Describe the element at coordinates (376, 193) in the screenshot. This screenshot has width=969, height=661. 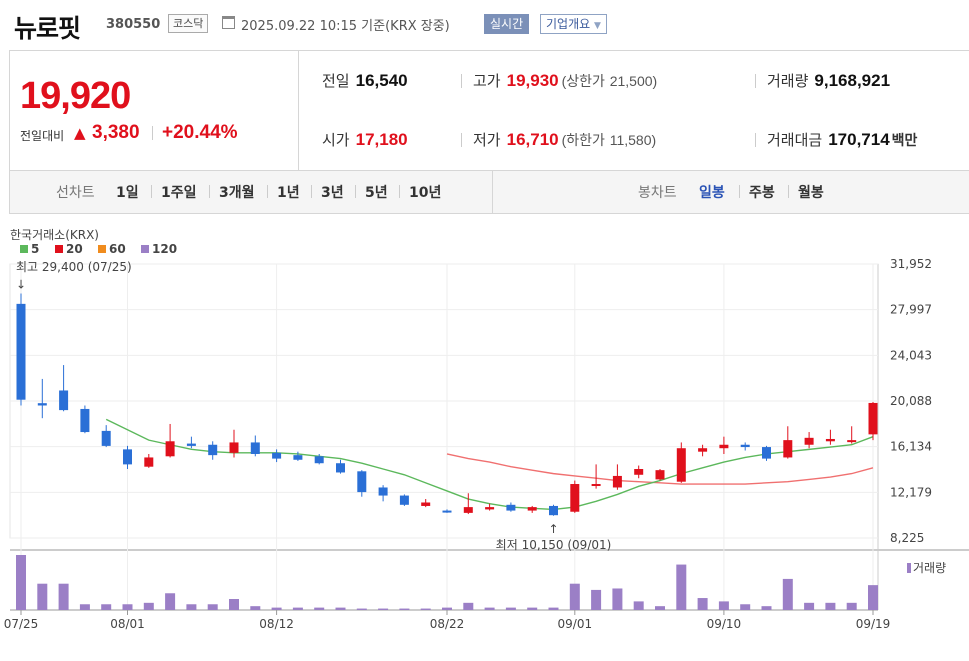
I see `tab-5y: 5년` at that location.